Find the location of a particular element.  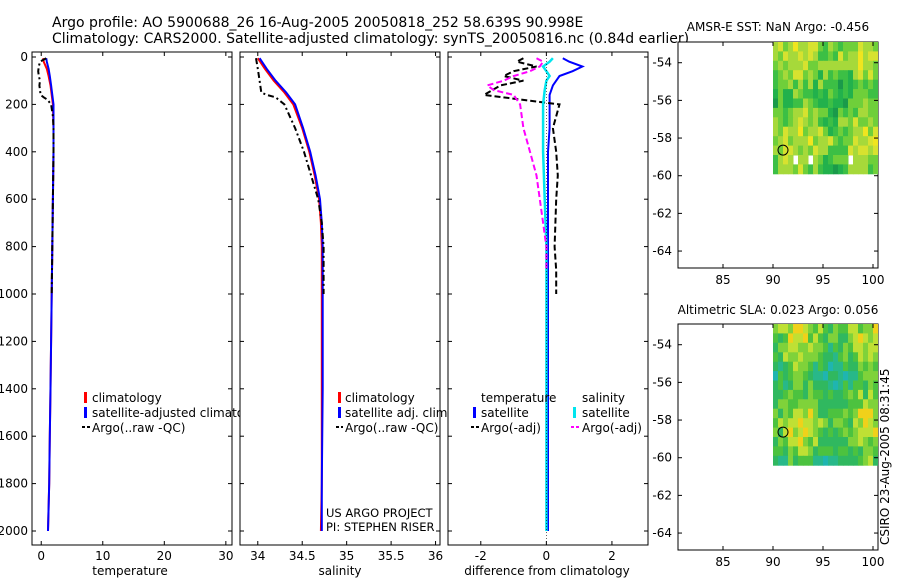

temperature-x-label: temperature is located at coordinates (129, 571).